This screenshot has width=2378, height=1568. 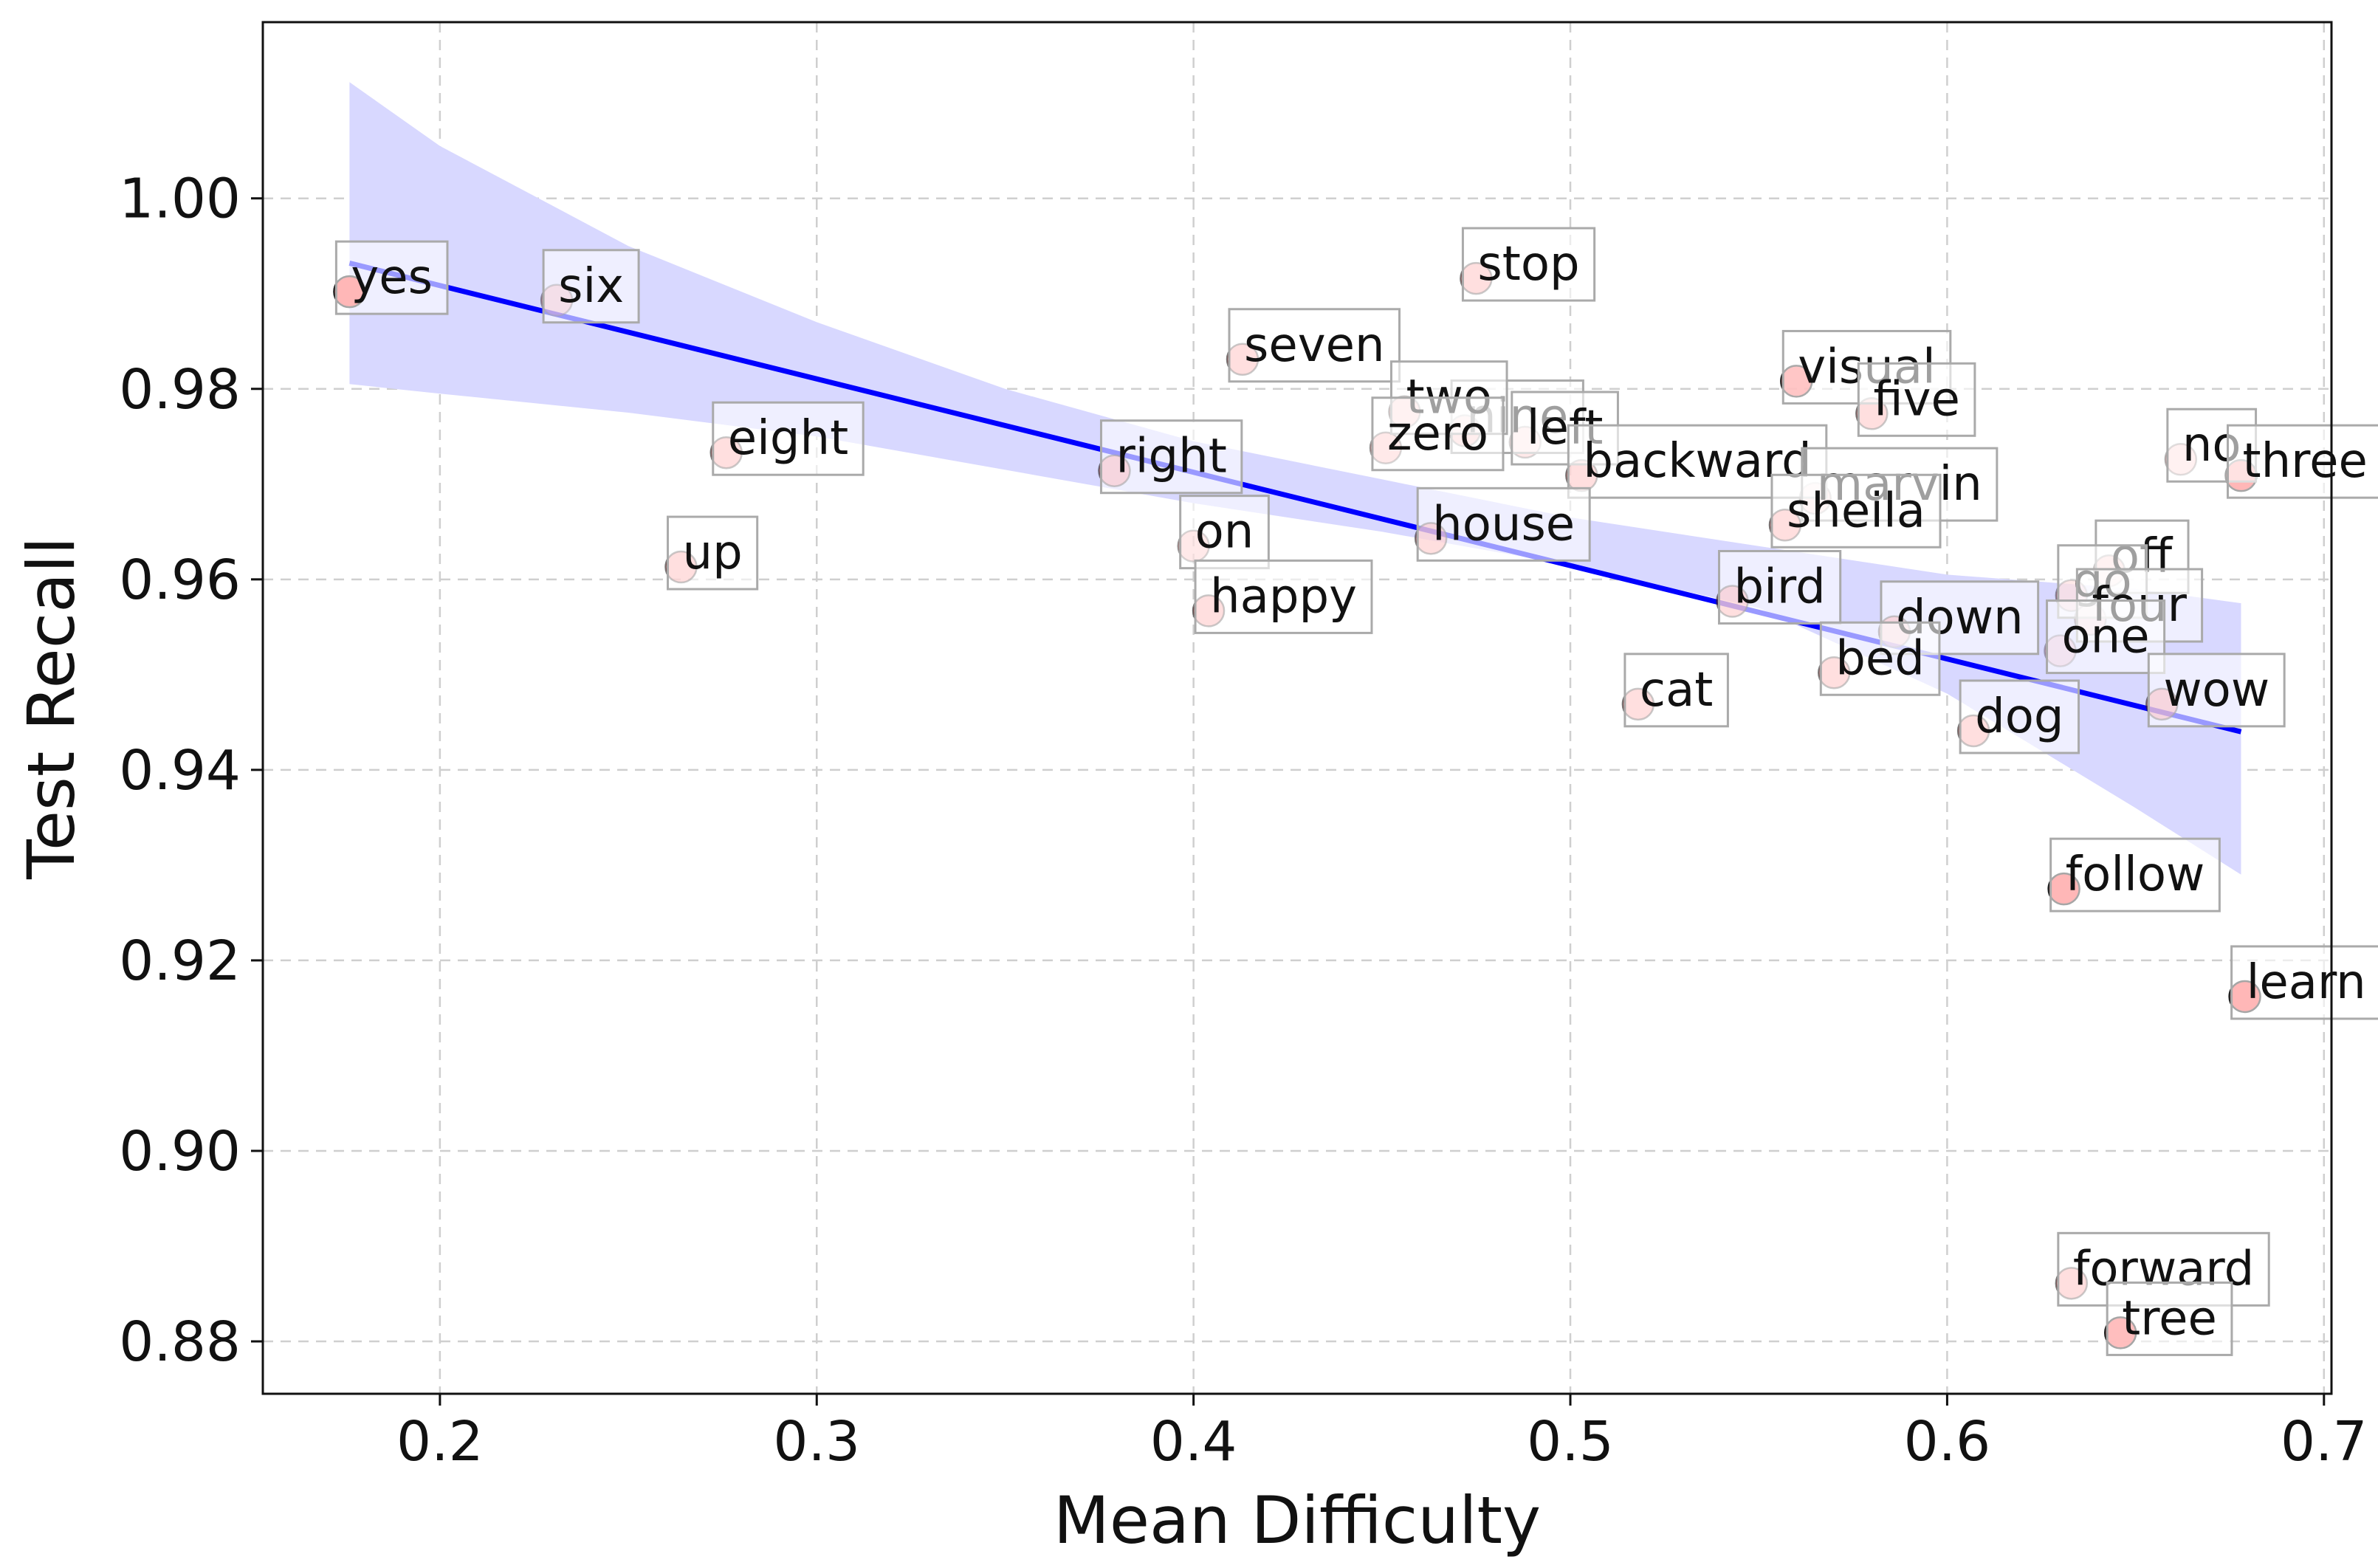 I want to click on point-label-happy: happy, so click(x=1283, y=597).